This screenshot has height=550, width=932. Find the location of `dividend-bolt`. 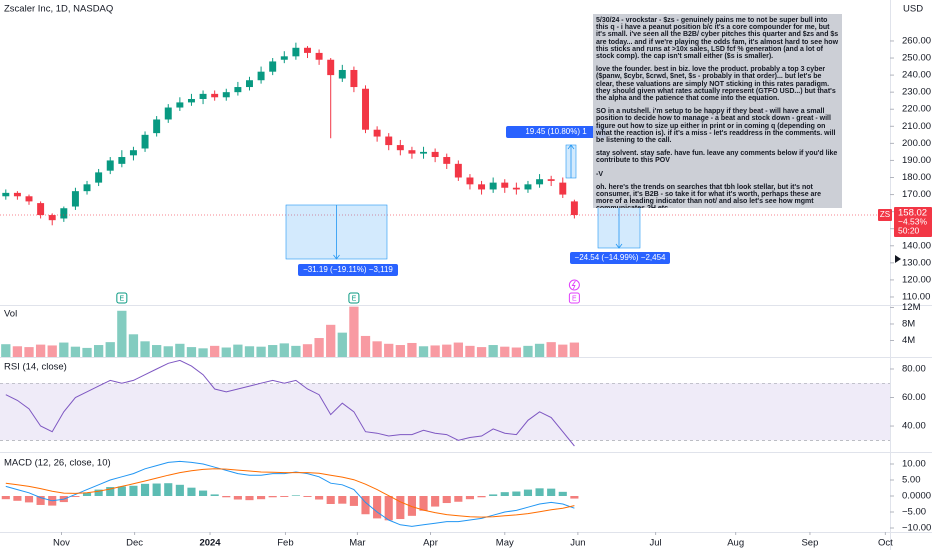

dividend-bolt is located at coordinates (573, 285).